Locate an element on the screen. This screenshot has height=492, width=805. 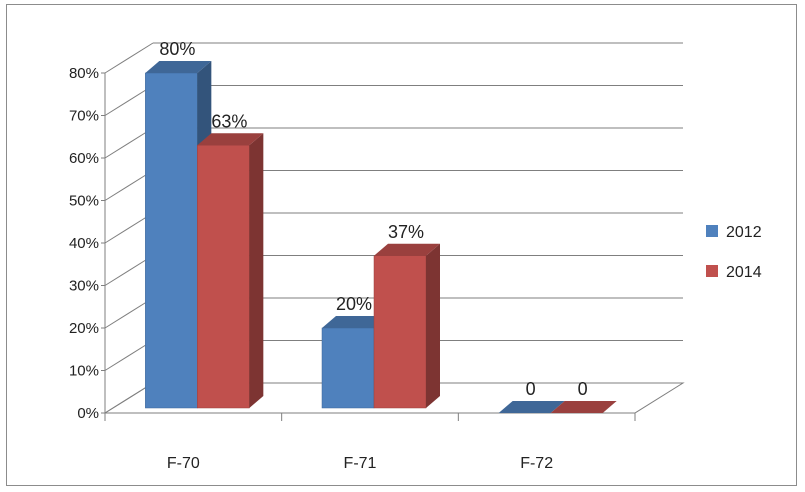
legend-item-2014: 2014 is located at coordinates (734, 272).